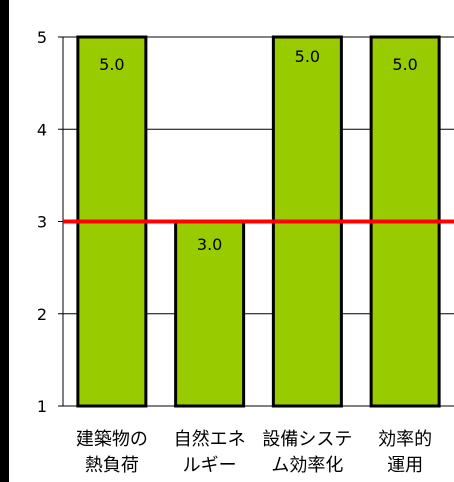 The width and height of the screenshot is (454, 482). Describe the element at coordinates (42, 37) in the screenshot. I see `y-tick-label: 5` at that location.